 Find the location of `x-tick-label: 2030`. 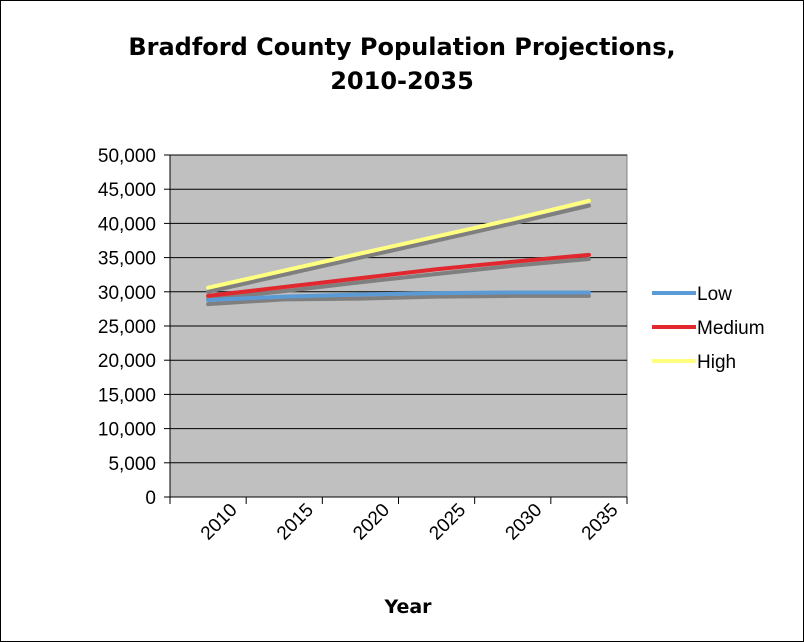

x-tick-label: 2030 is located at coordinates (524, 522).